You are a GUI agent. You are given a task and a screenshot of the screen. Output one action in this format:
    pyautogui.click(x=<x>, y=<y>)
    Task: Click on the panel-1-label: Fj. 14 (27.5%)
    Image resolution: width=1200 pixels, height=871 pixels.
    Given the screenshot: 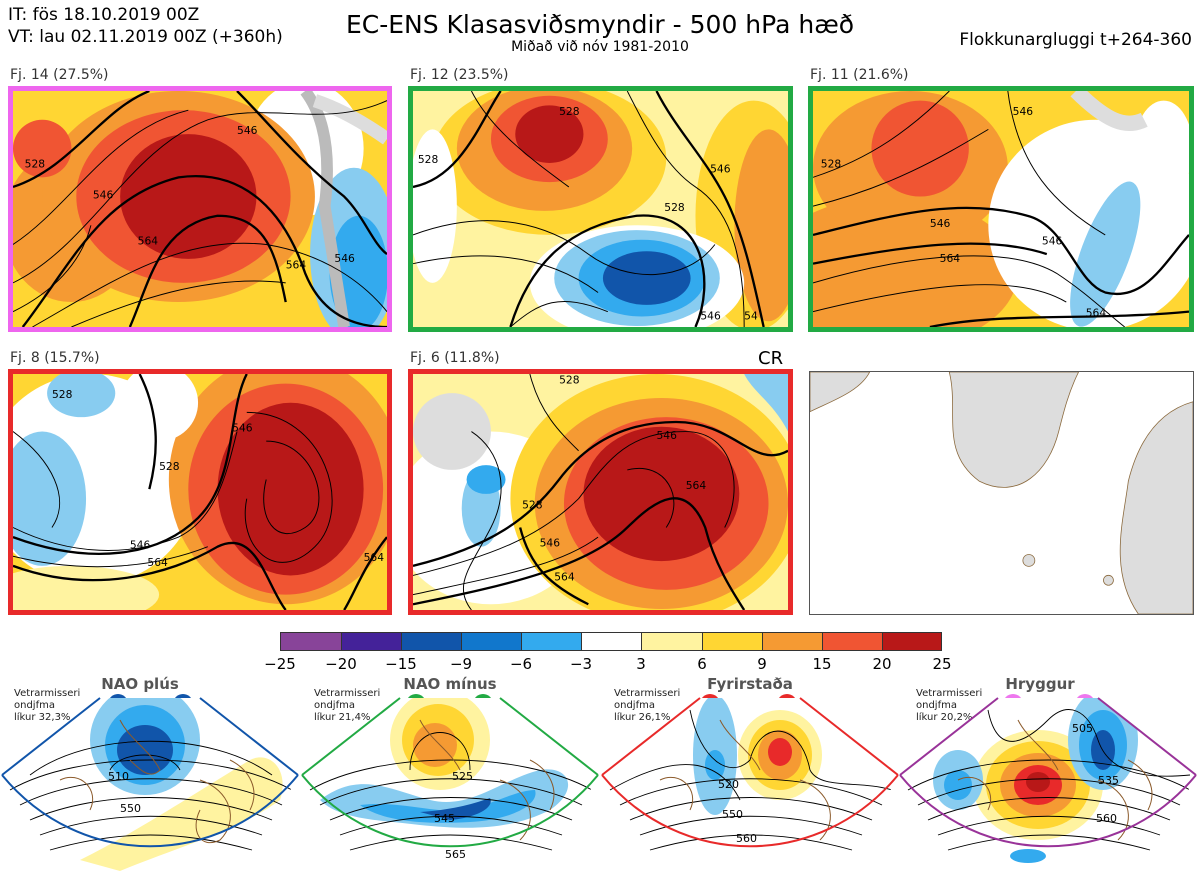 What is the action you would take?
    pyautogui.click(x=59, y=75)
    